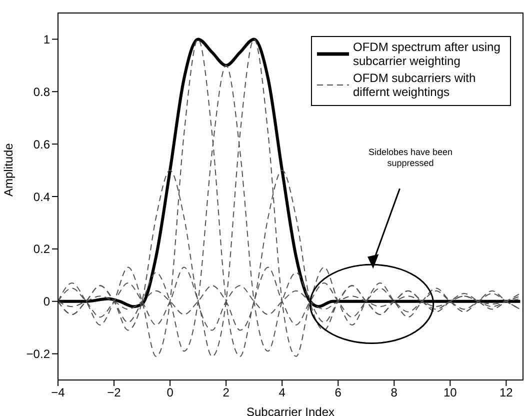 Image resolution: width=525 pixels, height=416 pixels. Describe the element at coordinates (114, 393) in the screenshot. I see `x-tick-label: −2` at that location.